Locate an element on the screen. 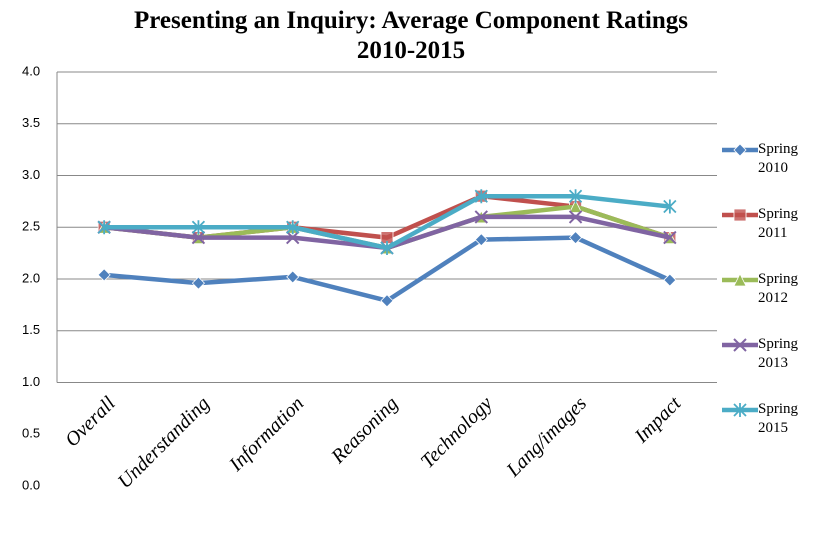  x-tick-label: Information is located at coordinates (266, 434).